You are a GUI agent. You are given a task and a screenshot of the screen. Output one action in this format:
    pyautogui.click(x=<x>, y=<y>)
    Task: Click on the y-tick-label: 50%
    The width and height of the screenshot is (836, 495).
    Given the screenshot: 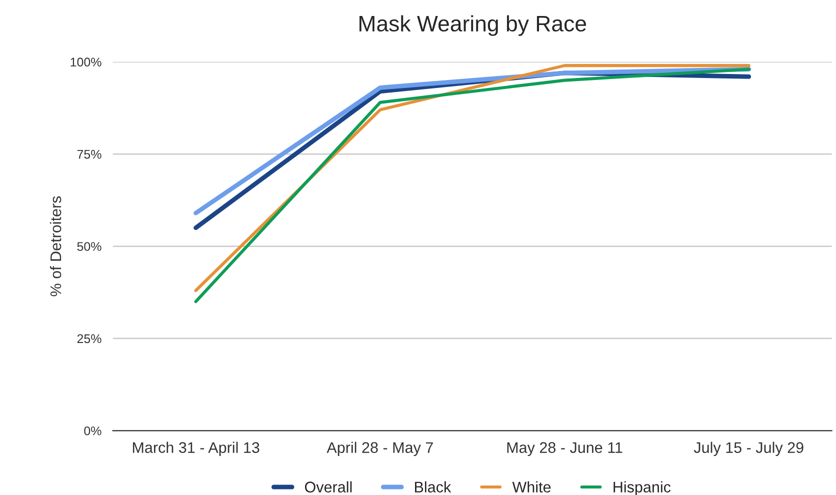 What is the action you would take?
    pyautogui.click(x=89, y=246)
    